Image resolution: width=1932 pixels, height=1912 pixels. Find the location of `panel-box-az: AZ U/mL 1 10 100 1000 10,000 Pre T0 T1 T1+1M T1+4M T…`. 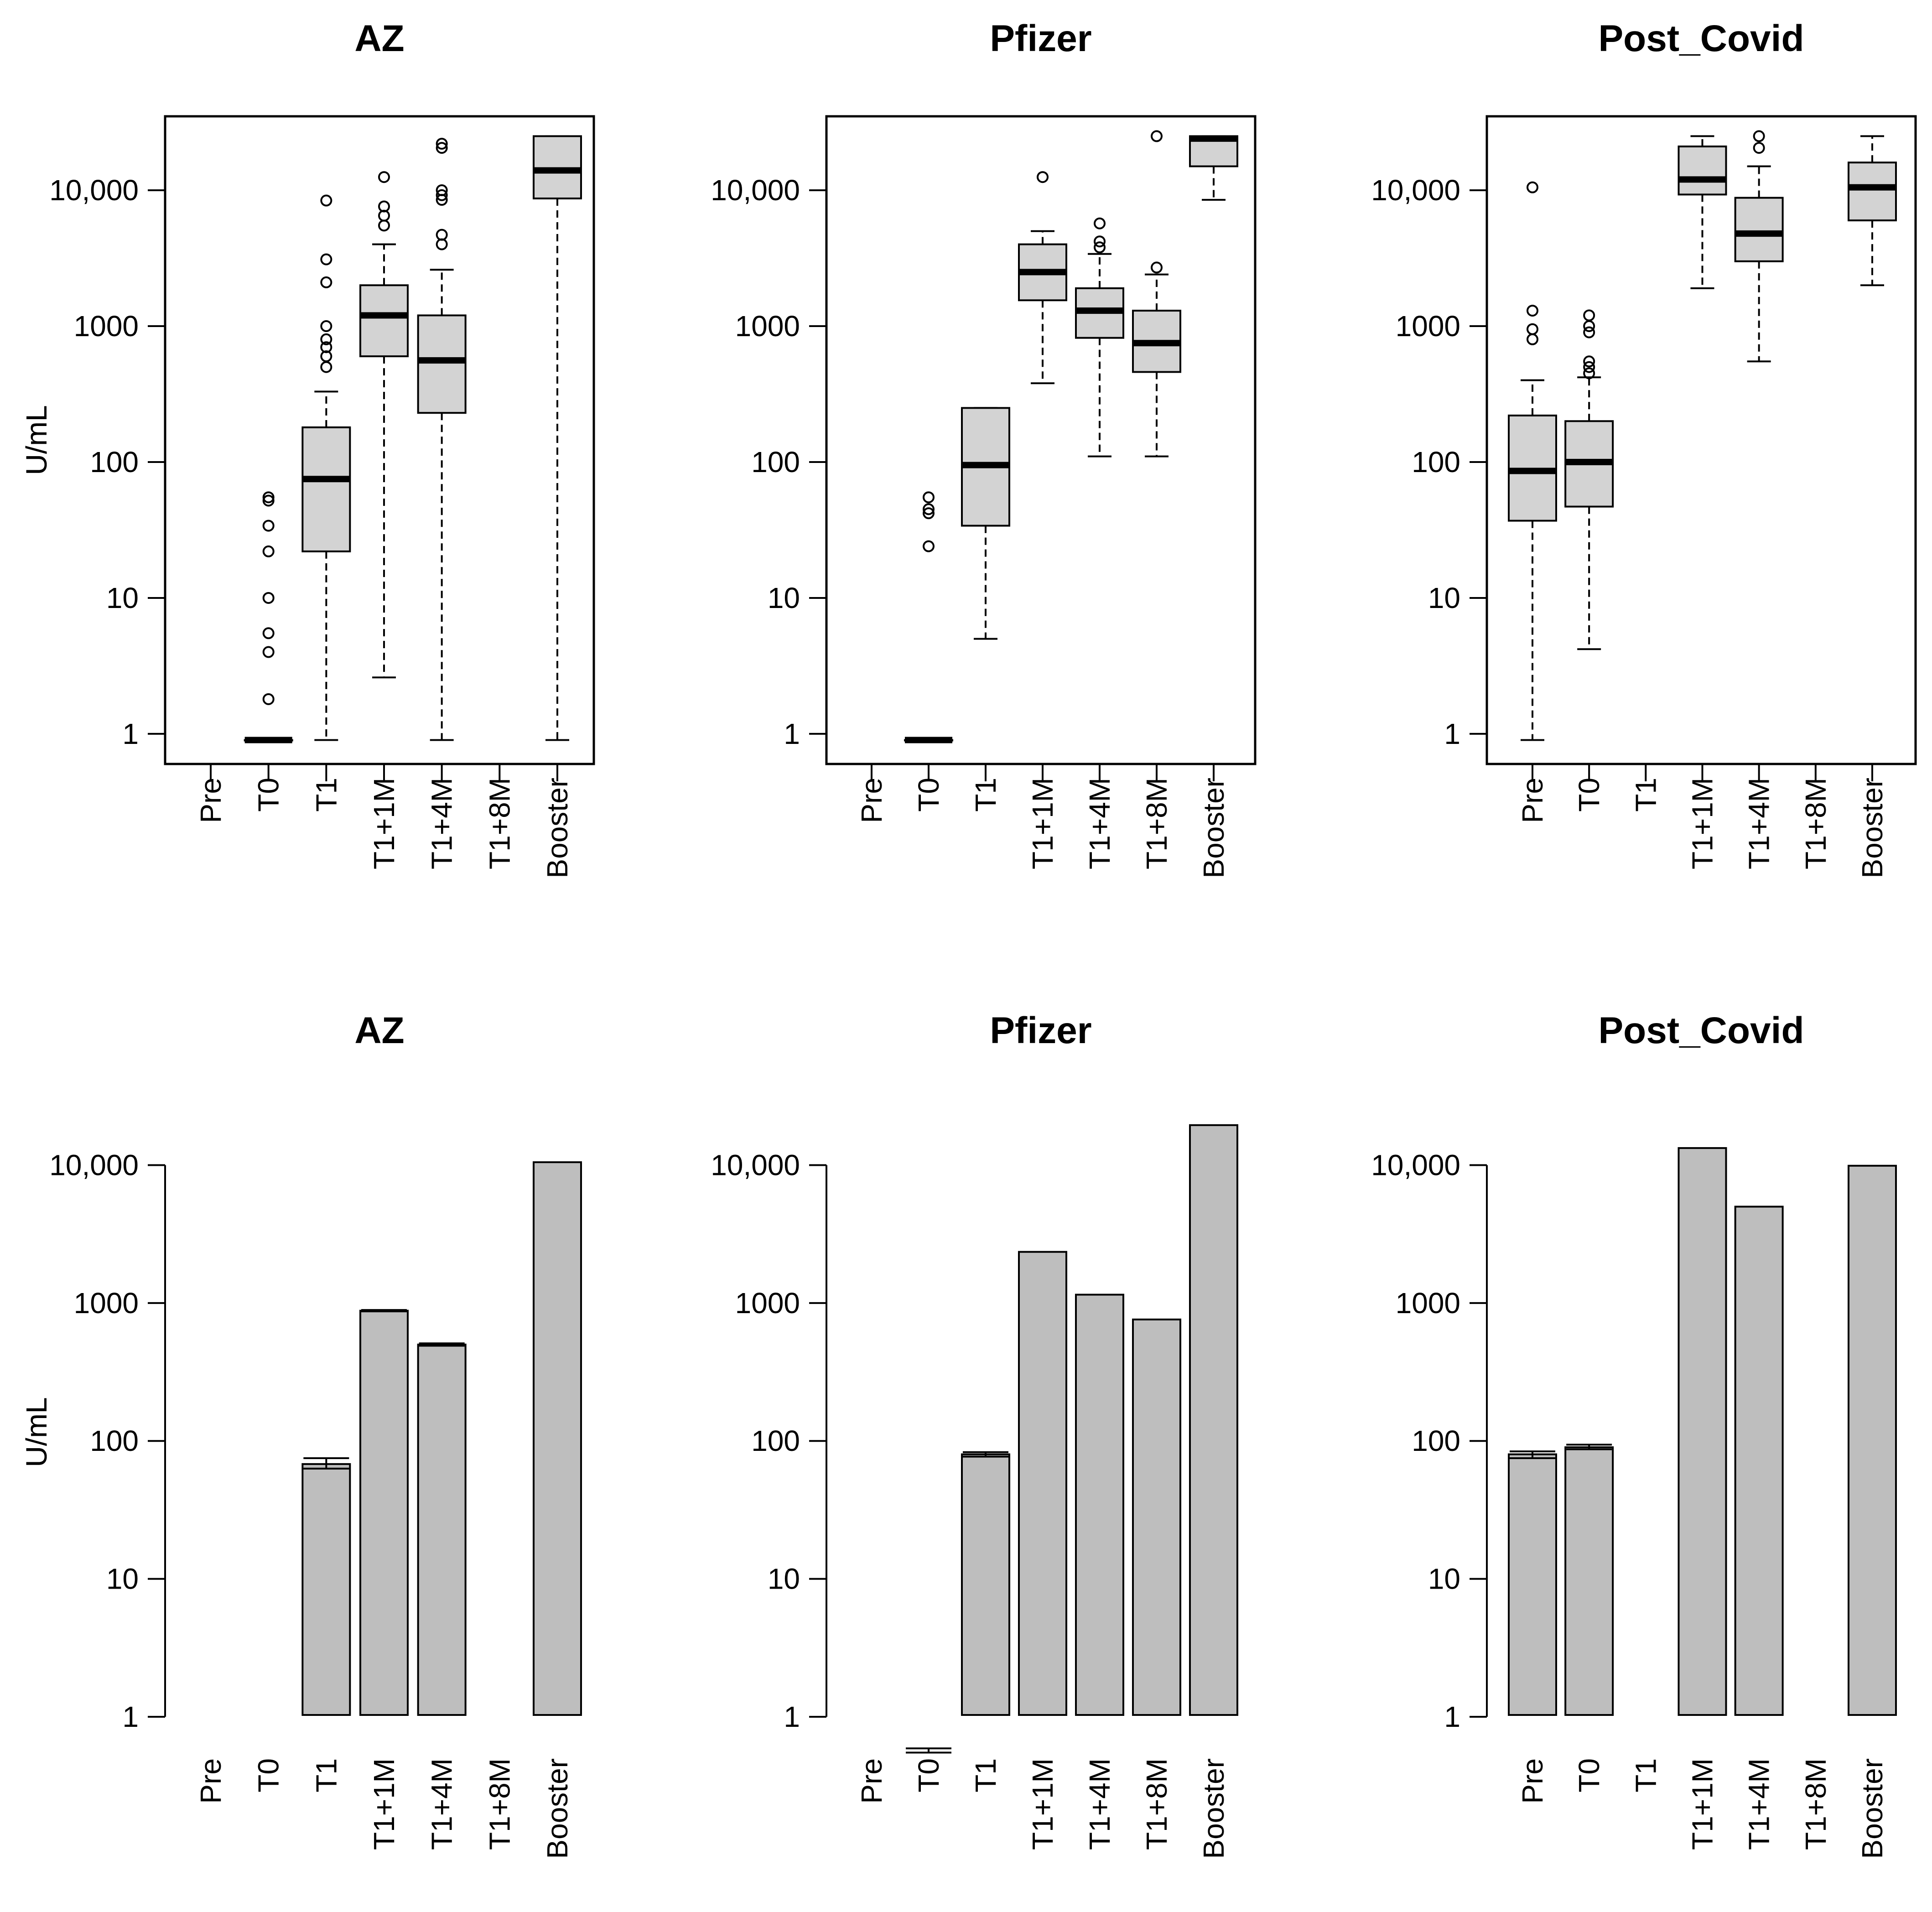

panel-box-az: AZ U/mL 1 10 100 1000 10,000 Pre T0 T1 T1+1M T1+4M T… is located at coordinates (307, 448).